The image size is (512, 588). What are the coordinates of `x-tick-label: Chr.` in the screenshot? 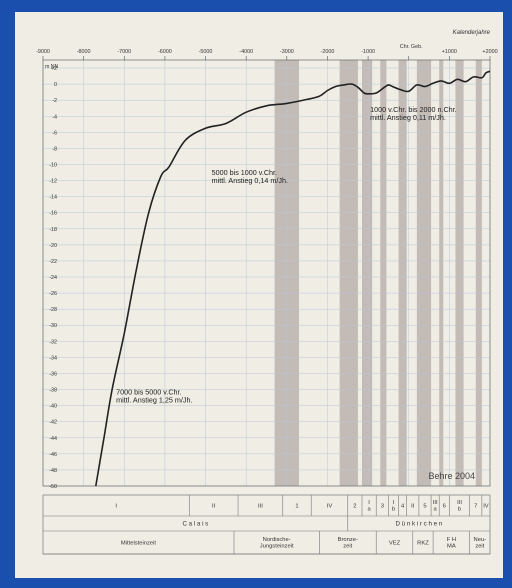 It's located at (405, 47).